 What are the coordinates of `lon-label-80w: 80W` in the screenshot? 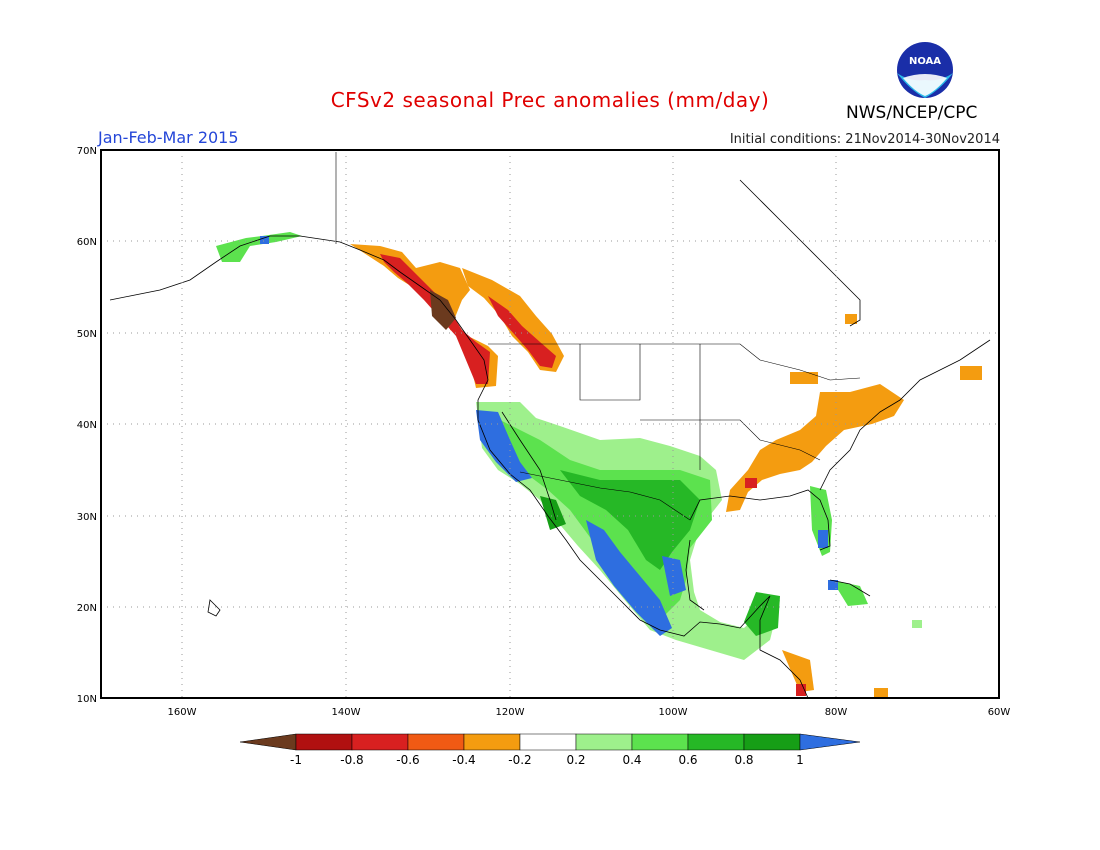 It's located at (836, 712).